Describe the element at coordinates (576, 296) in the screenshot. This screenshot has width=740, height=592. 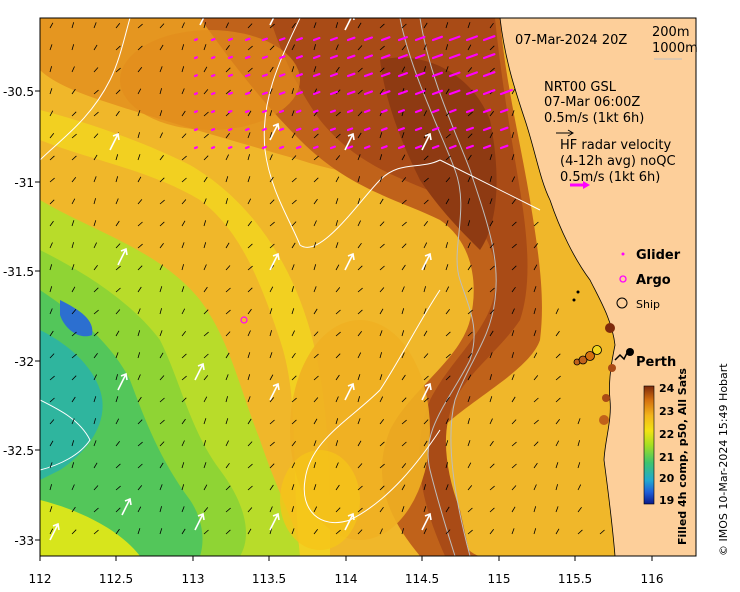
I see `glider-markers` at that location.